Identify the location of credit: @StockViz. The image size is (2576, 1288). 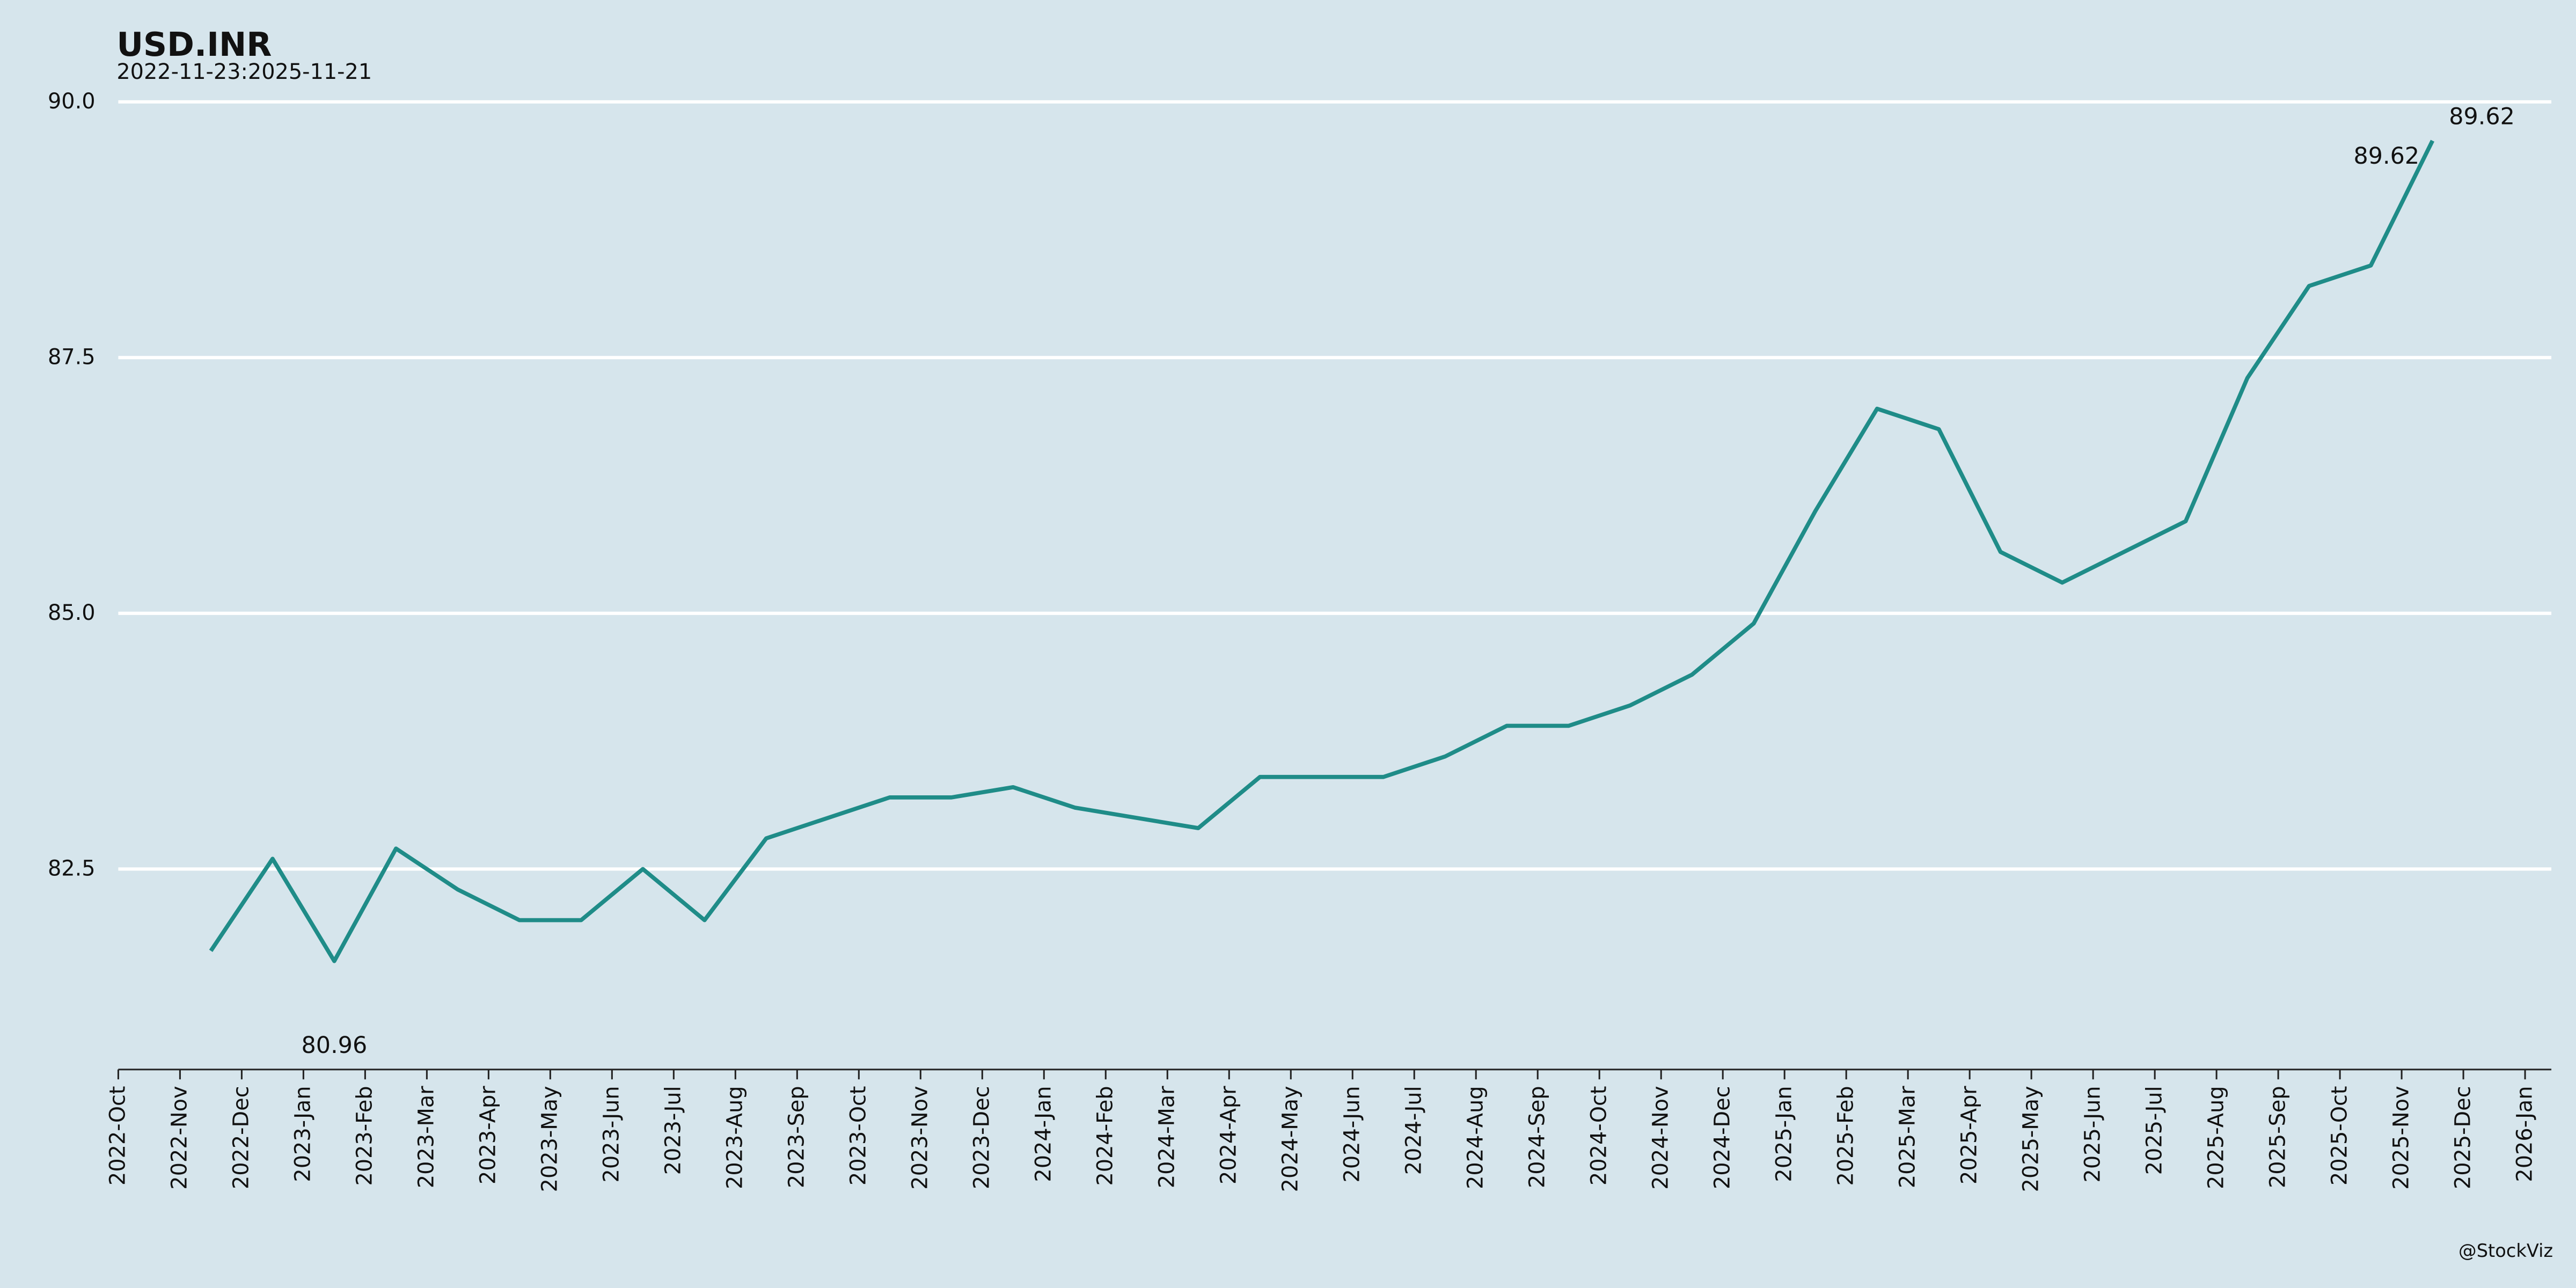
(2505, 1250).